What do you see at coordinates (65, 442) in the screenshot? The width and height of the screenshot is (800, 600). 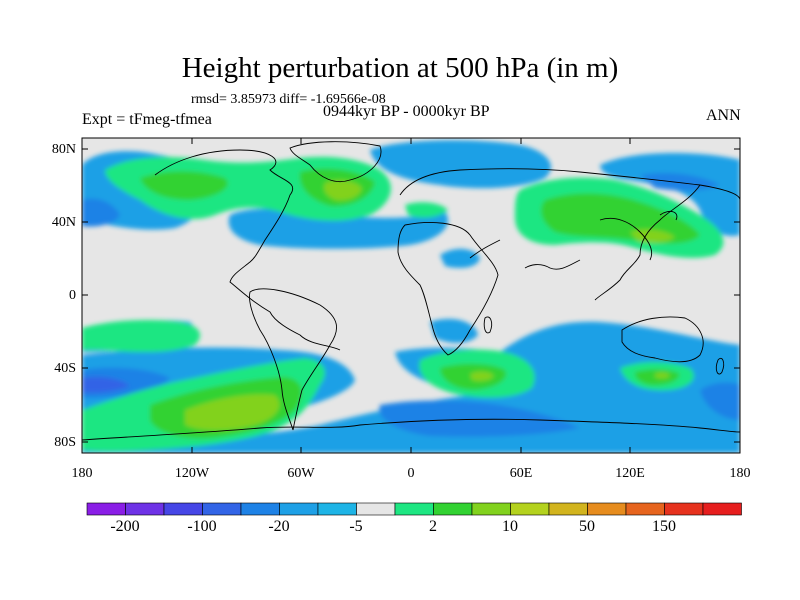 I see `lat-label-80s: 80S` at bounding box center [65, 442].